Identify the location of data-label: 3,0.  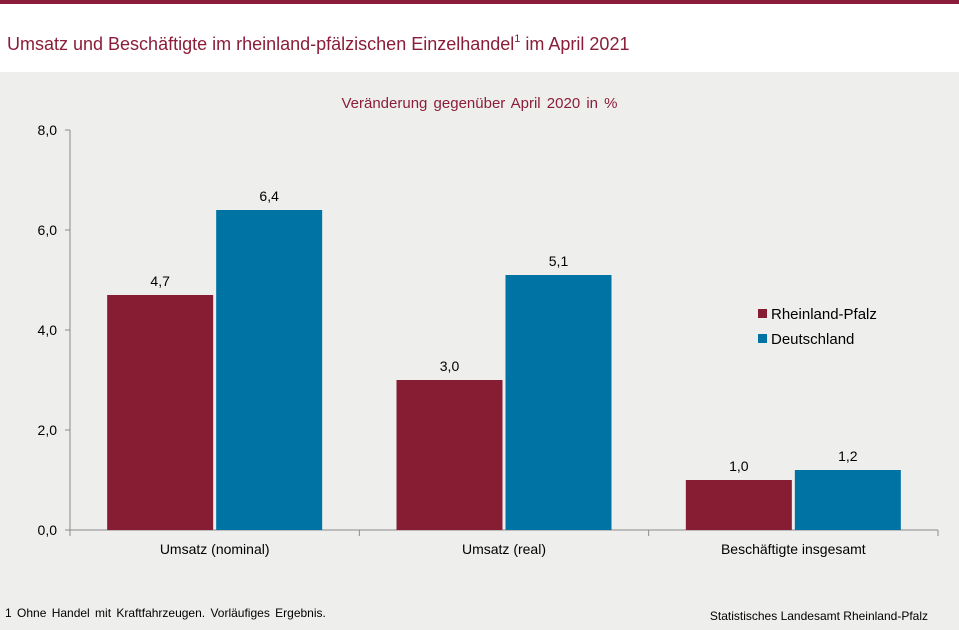
(450, 366).